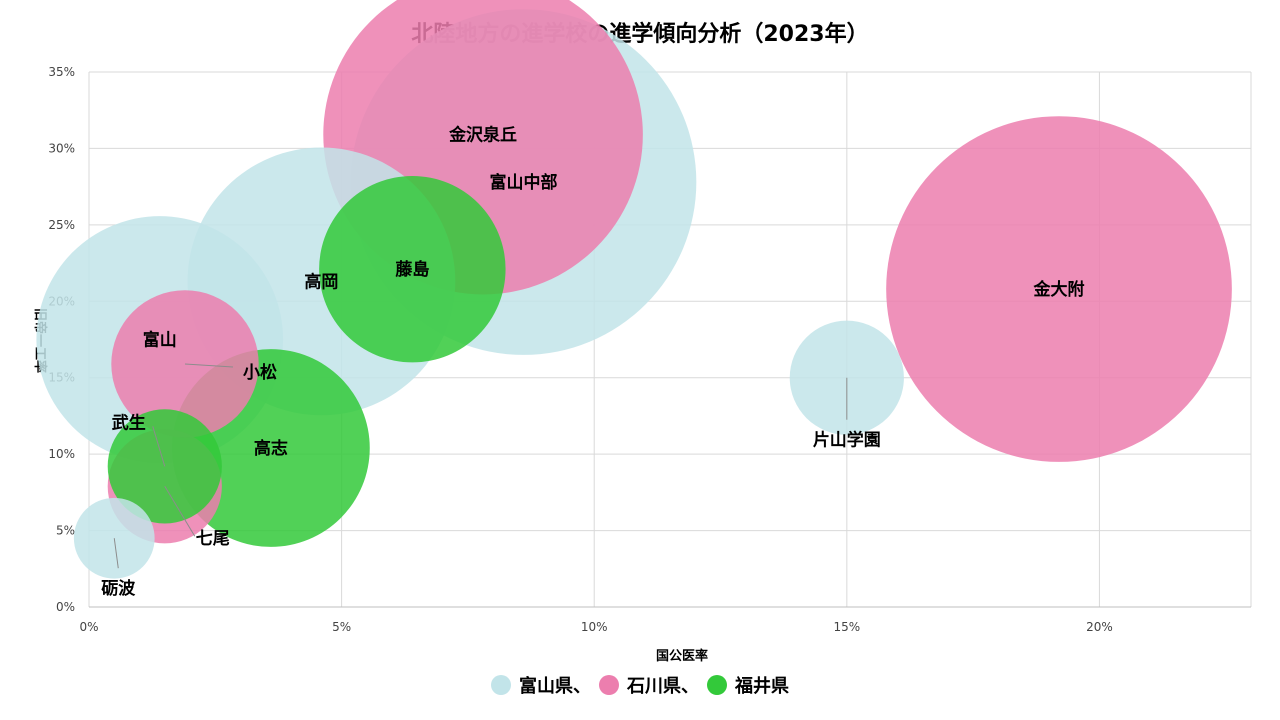 Image resolution: width=1280 pixels, height=720 pixels. What do you see at coordinates (523, 182) in the screenshot?
I see `bubble-label: 富山中部` at bounding box center [523, 182].